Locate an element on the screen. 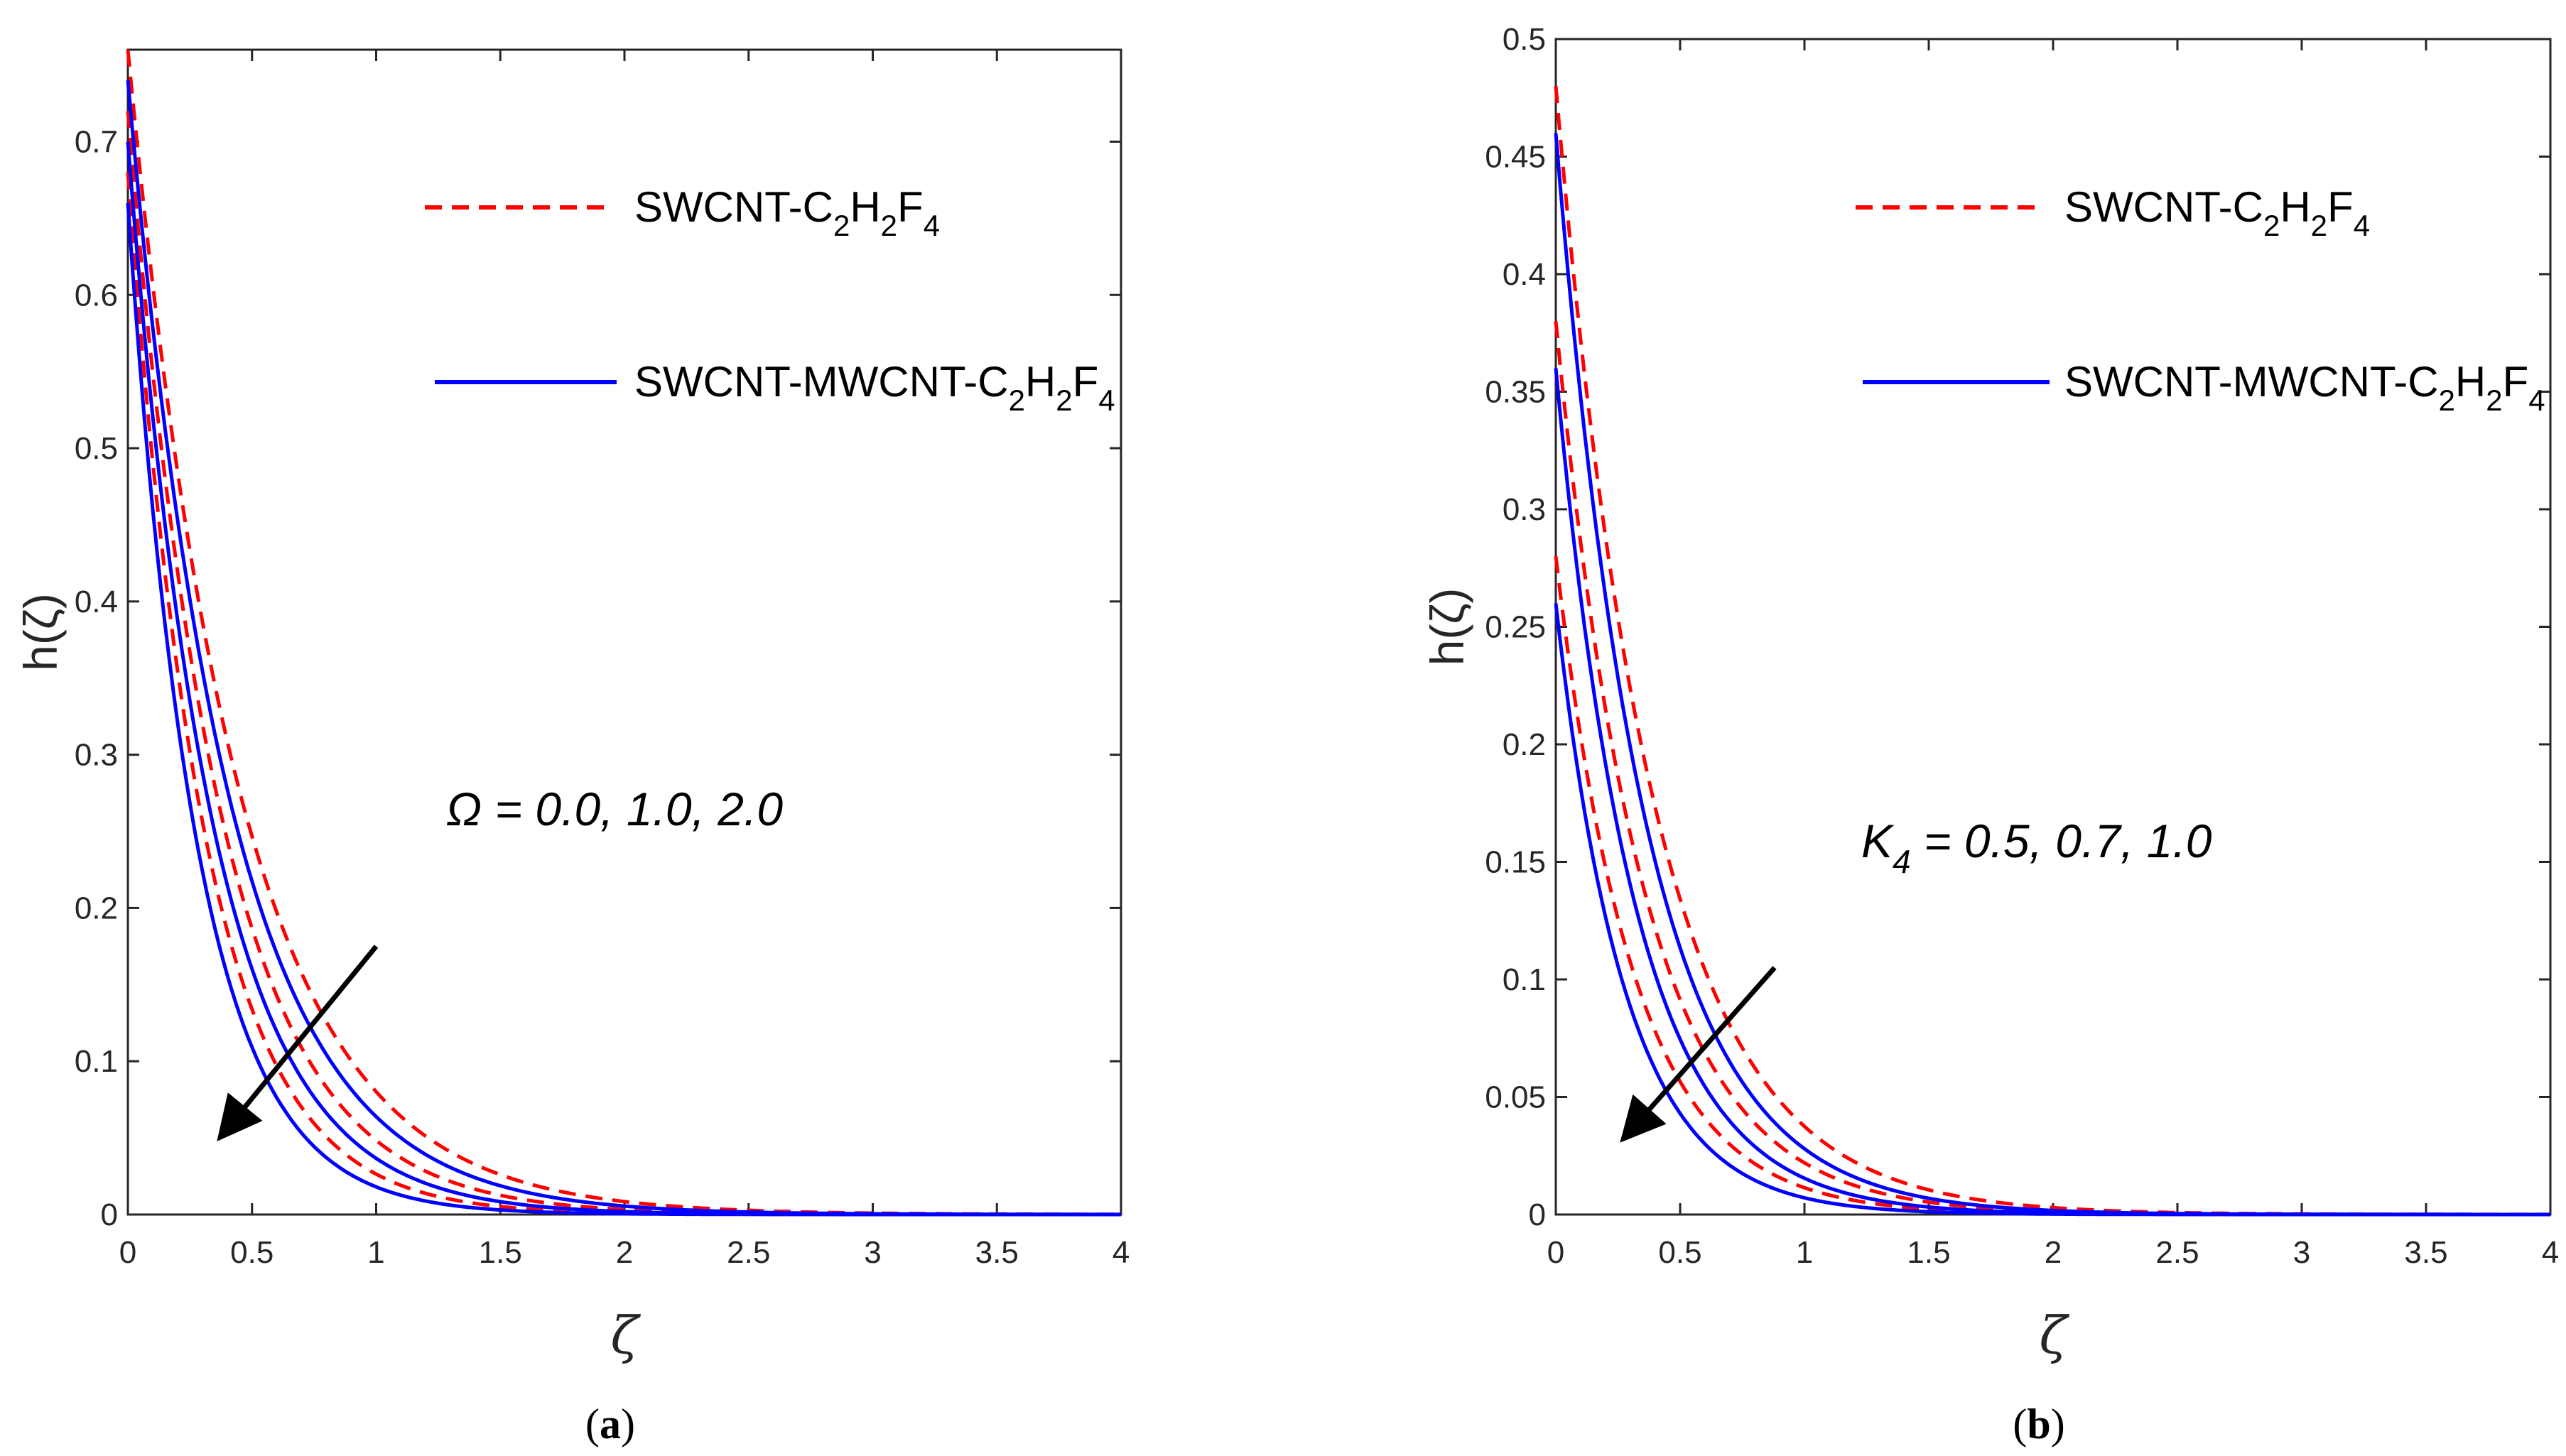 The image size is (2566, 1456). y-tick-label: 0.25 is located at coordinates (1515, 627).